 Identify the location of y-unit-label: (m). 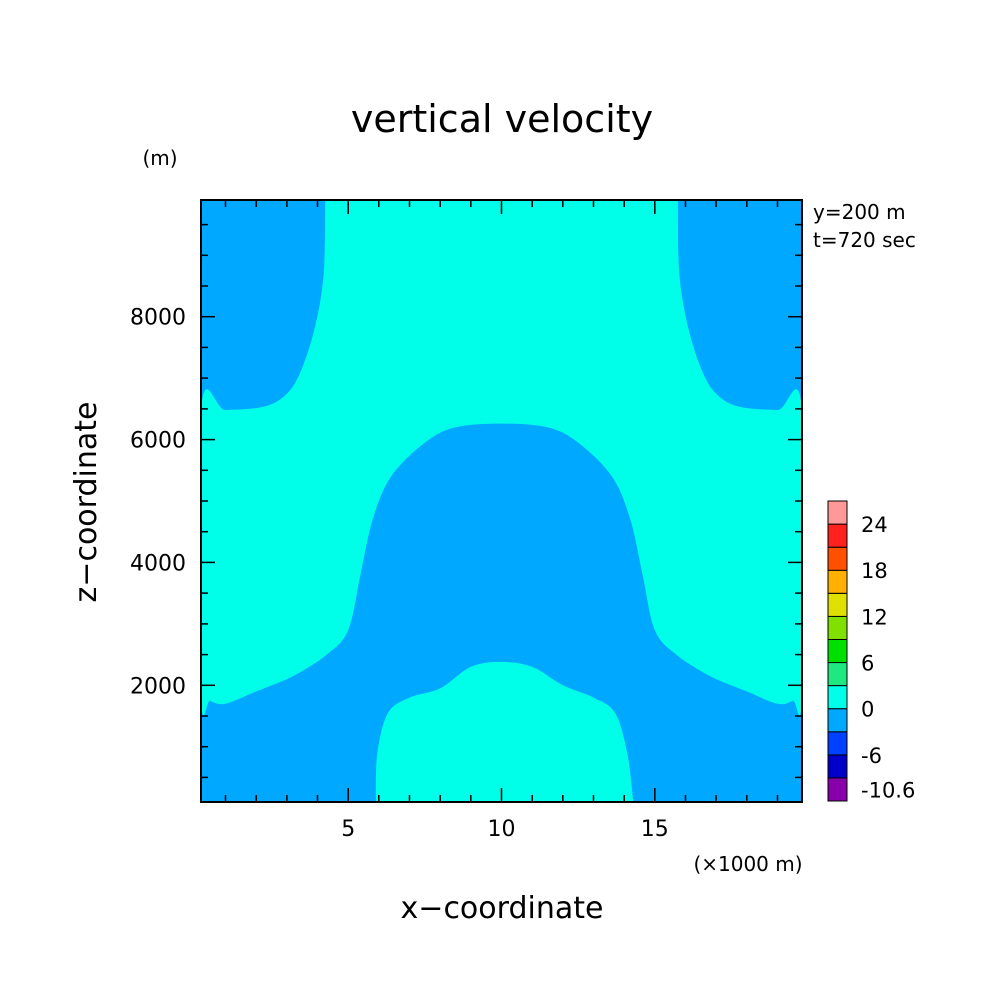
(159, 158).